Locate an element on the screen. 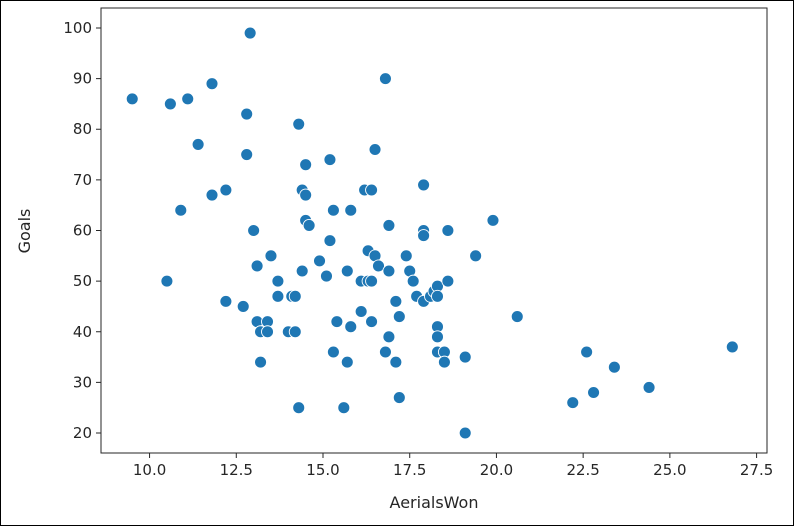 The height and width of the screenshot is (526, 794). y-tick-label: 70 is located at coordinates (82, 180).